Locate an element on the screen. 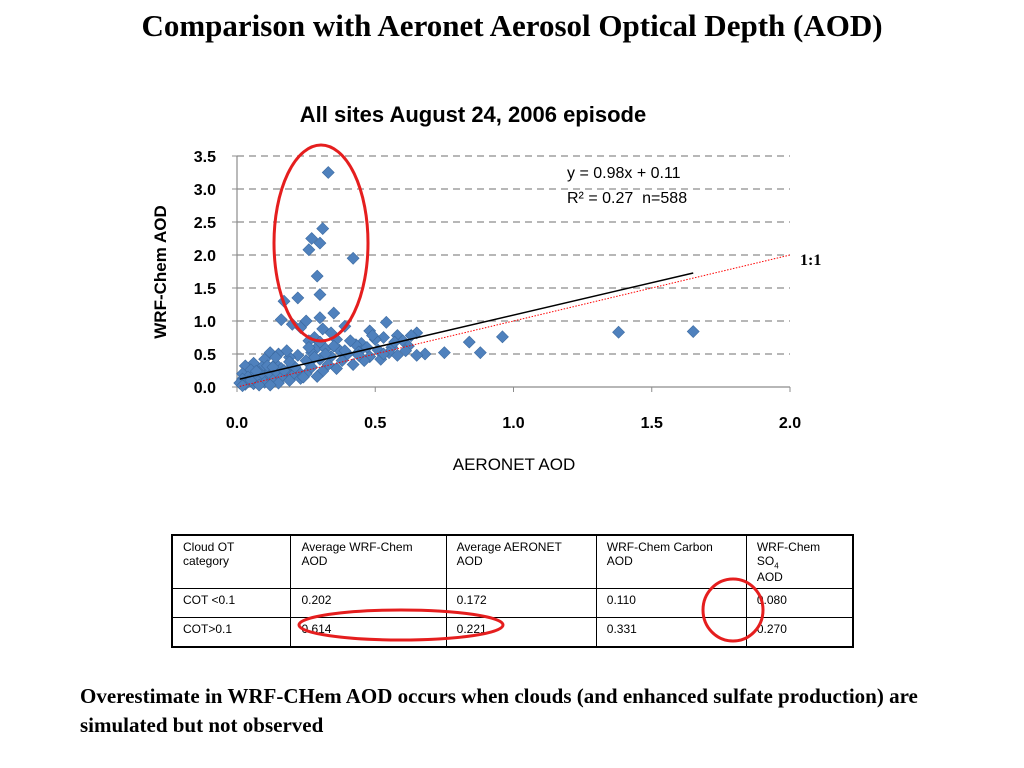 This screenshot has width=1024, height=768. so4-aod-label: AOD is located at coordinates (769, 577).